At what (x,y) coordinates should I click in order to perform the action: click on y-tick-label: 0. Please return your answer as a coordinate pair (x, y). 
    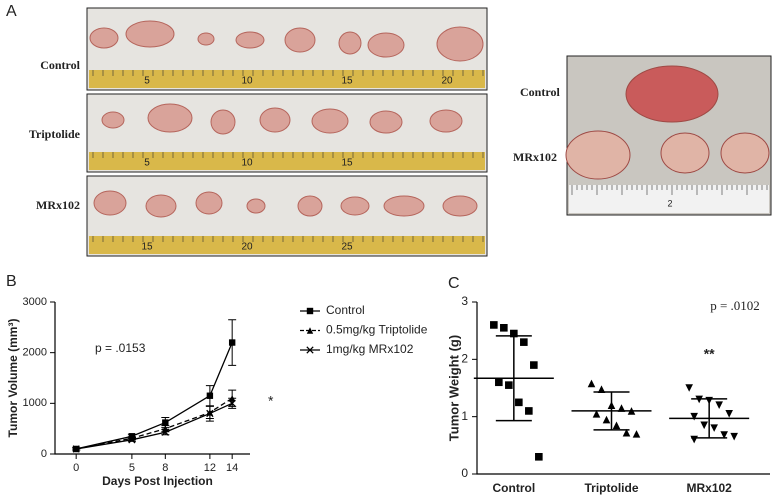
    Looking at the image, I should click on (464, 473).